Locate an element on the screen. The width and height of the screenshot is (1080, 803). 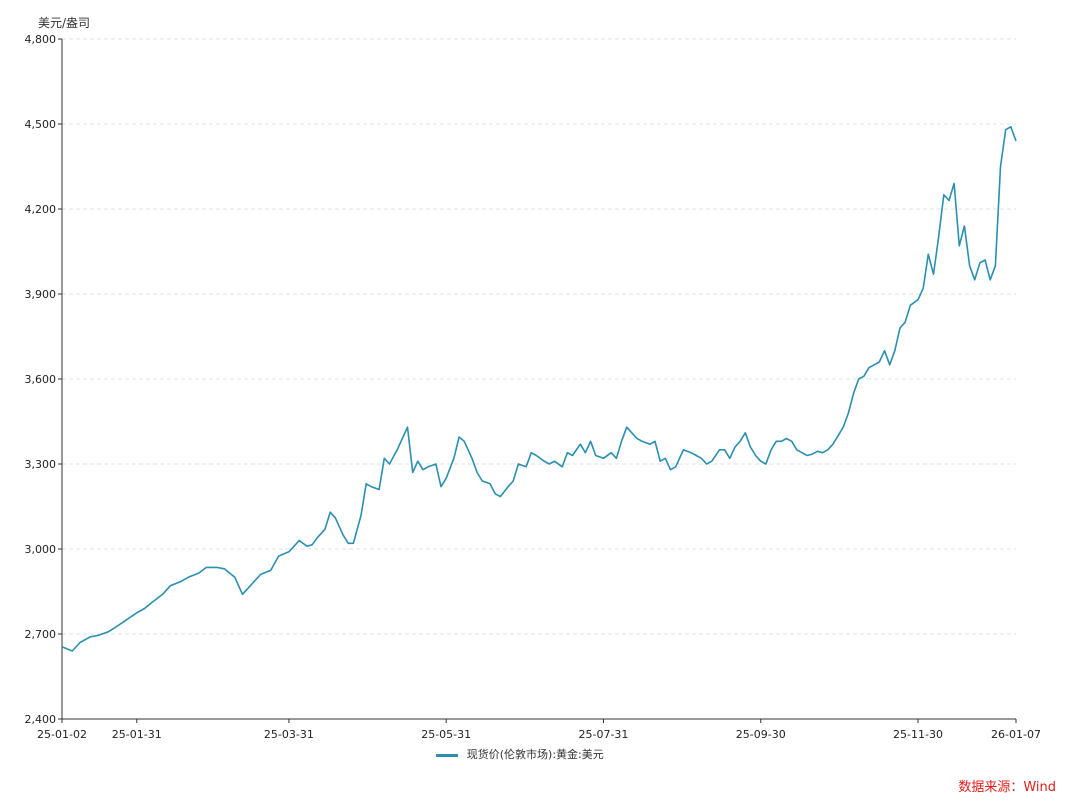
y-tick-label: 4,200 is located at coordinates (41, 209).